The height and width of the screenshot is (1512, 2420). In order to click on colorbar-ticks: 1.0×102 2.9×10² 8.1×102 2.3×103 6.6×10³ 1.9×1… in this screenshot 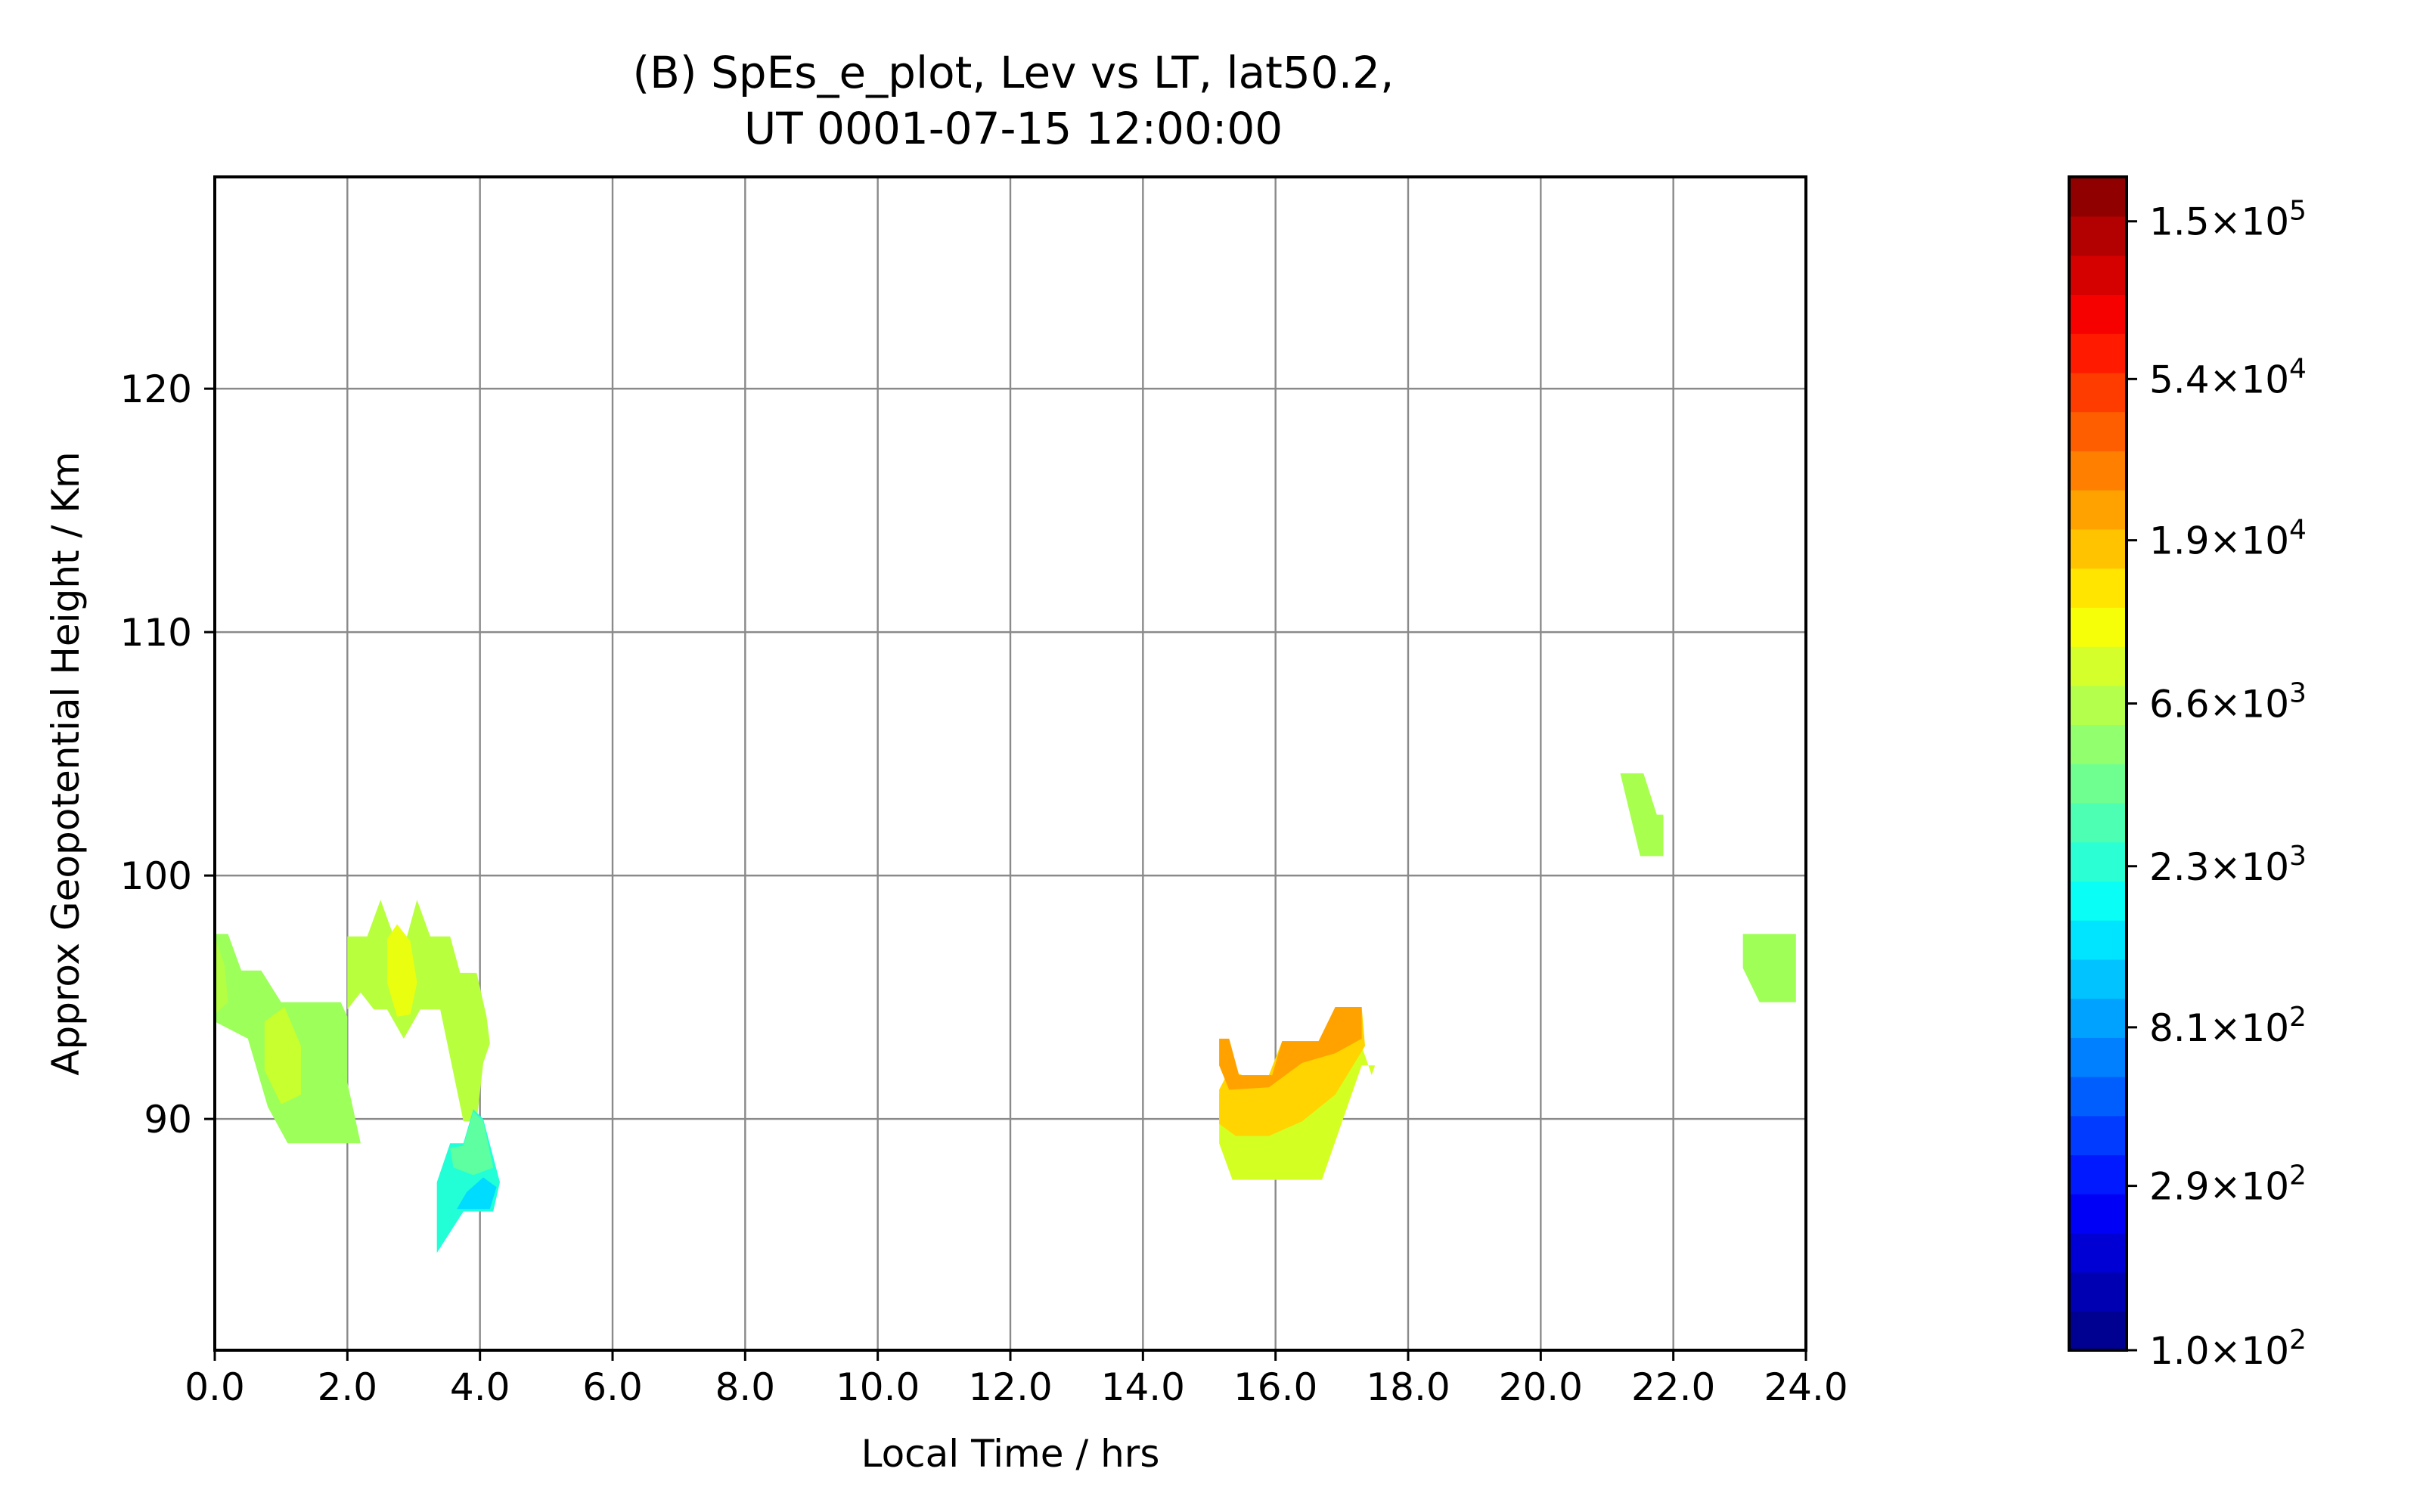, I will do `click(2217, 785)`.